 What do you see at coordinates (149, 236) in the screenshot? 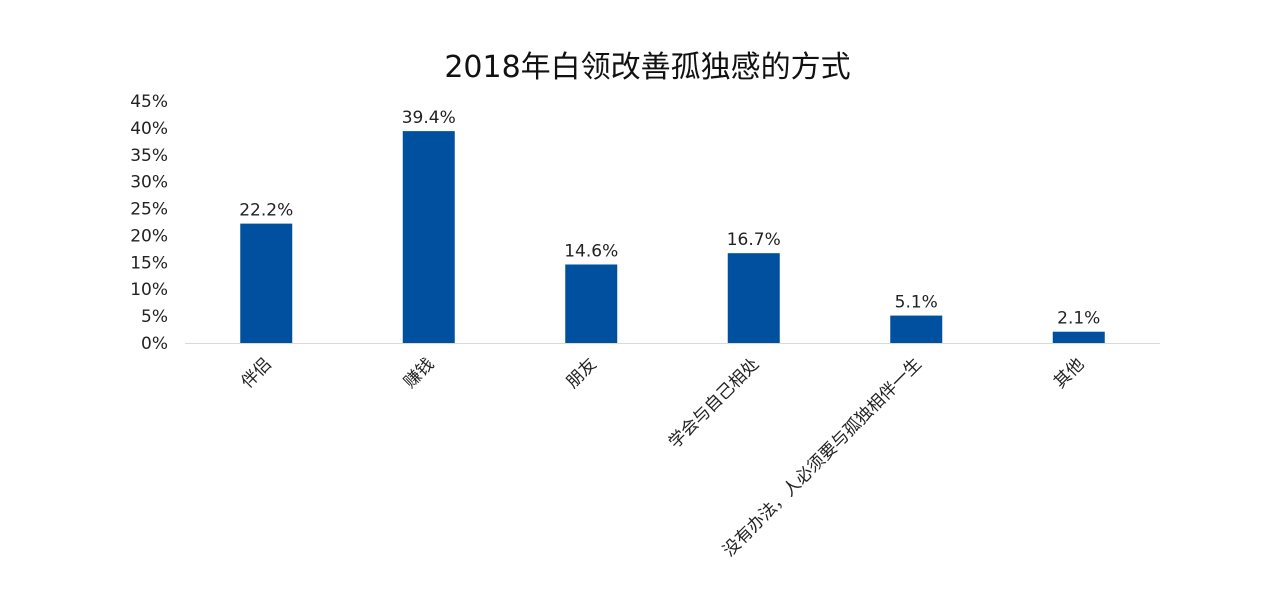
I see `y-tick-label: 20%` at bounding box center [149, 236].